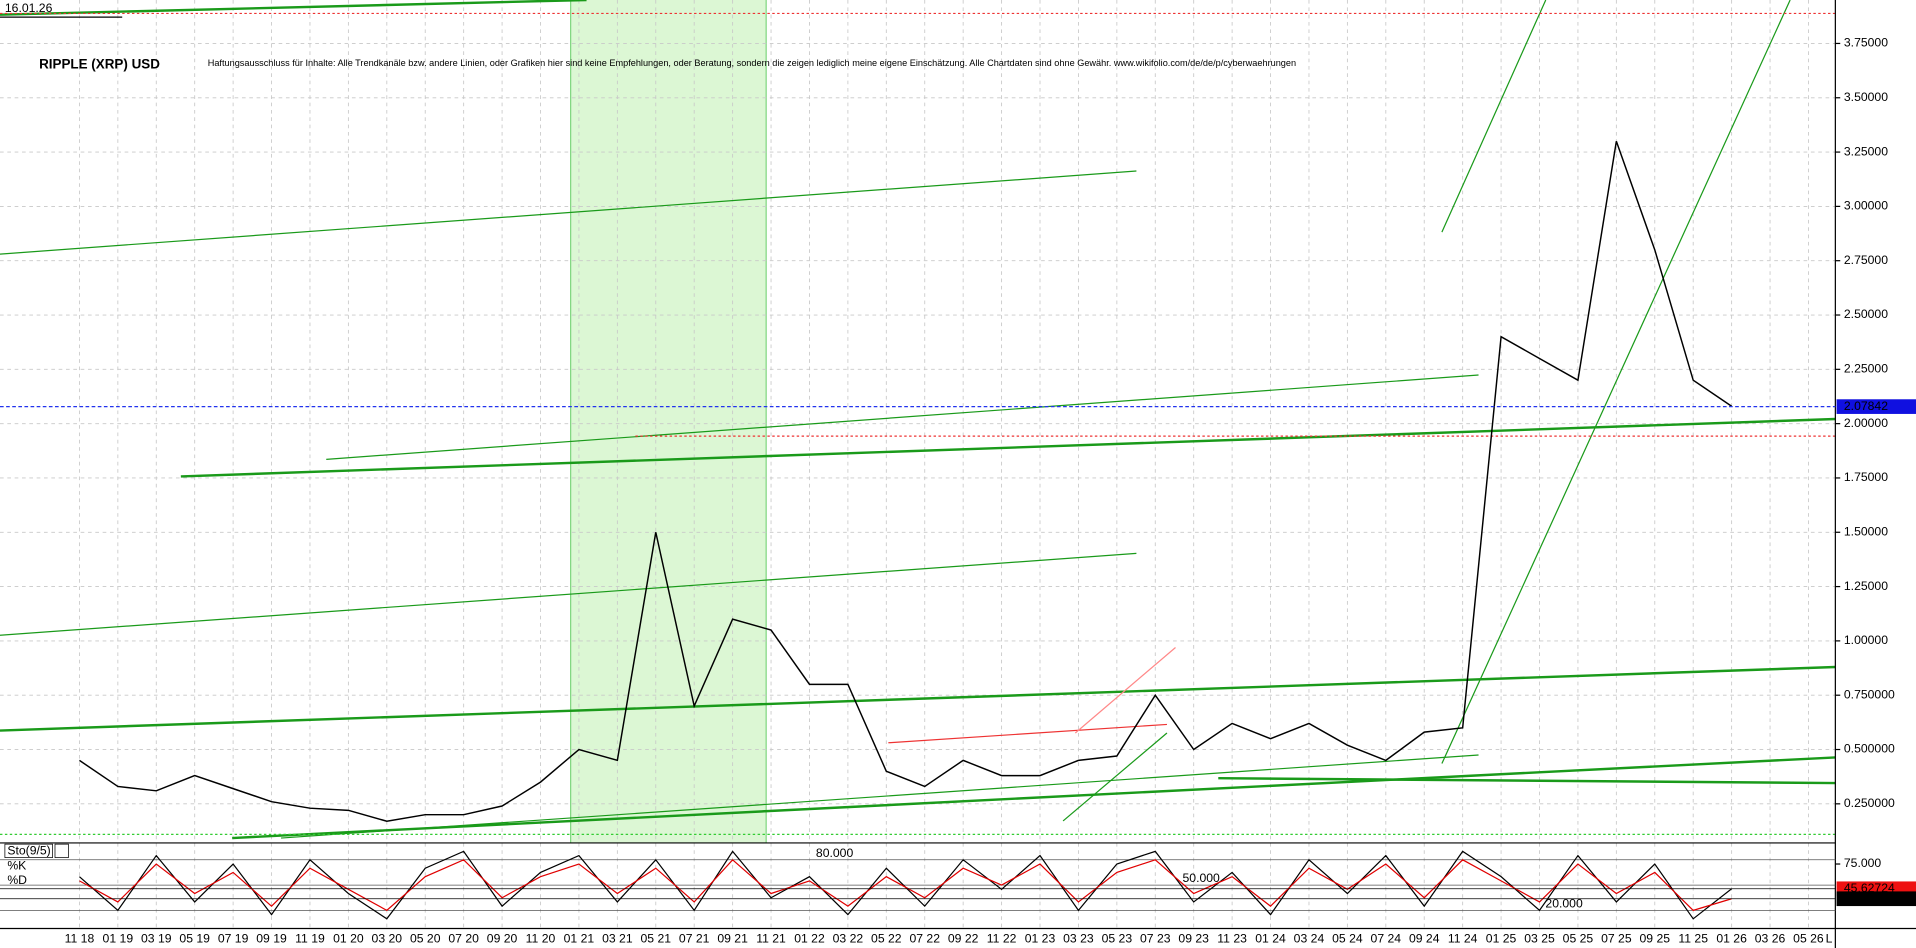 This screenshot has width=1916, height=948. Describe the element at coordinates (156, 939) in the screenshot. I see `x-tick-label: 03 19` at that location.